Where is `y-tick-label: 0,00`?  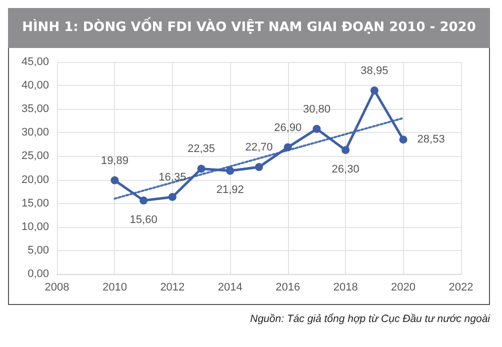 y-tick-label: 0,00 is located at coordinates (38, 274).